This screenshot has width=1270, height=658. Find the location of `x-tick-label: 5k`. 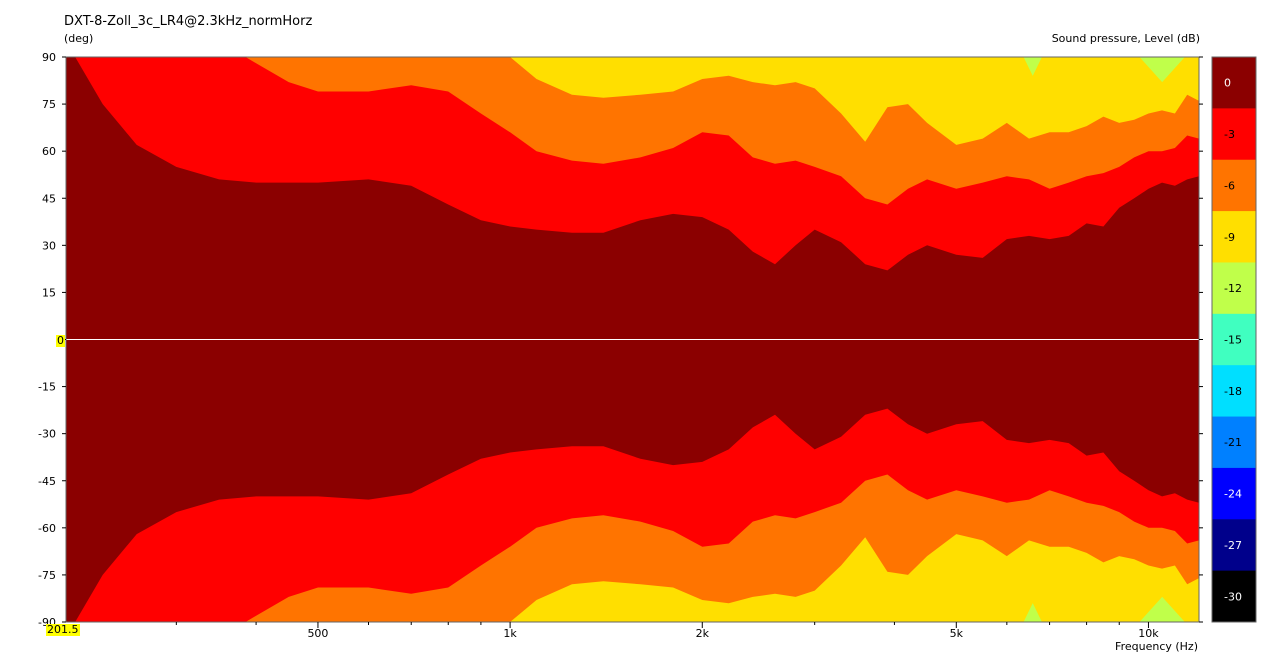

x-tick-label: 5k is located at coordinates (957, 633).